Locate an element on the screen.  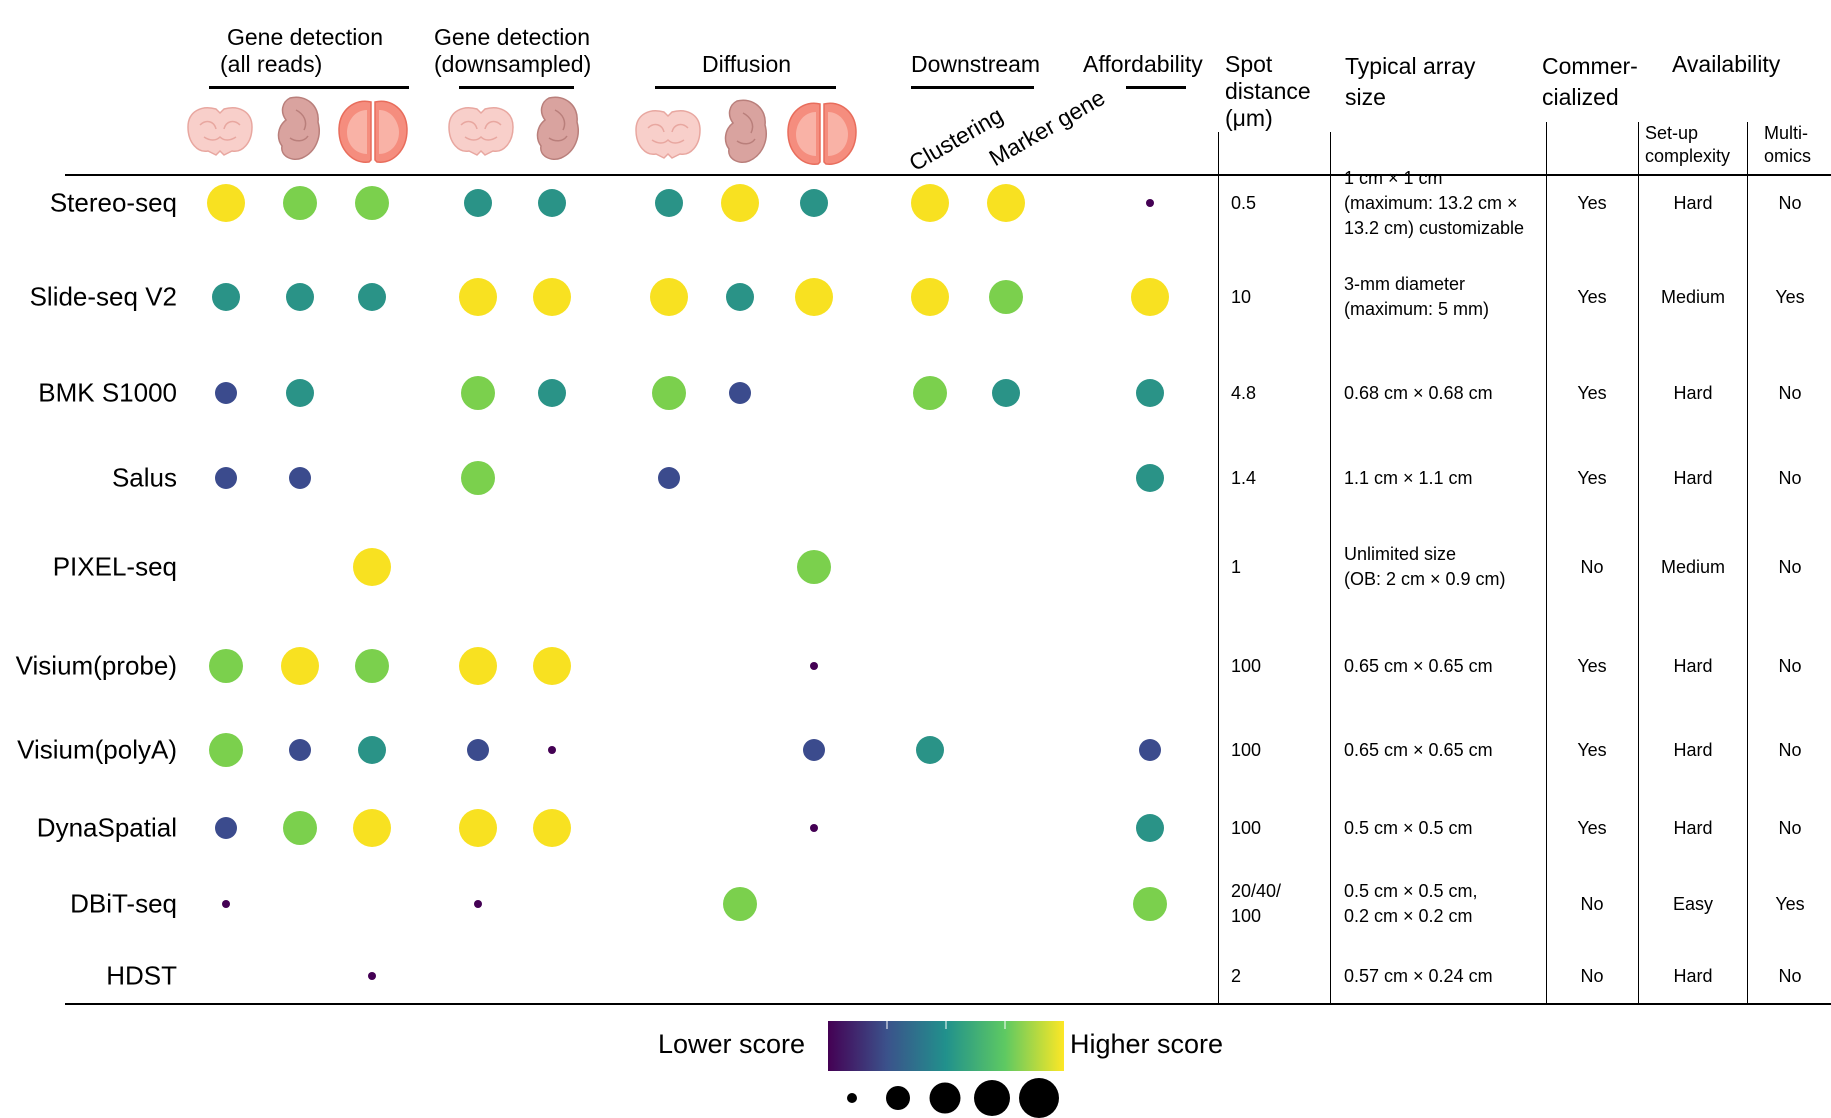
header-underline-gd-down is located at coordinates (516, 87).